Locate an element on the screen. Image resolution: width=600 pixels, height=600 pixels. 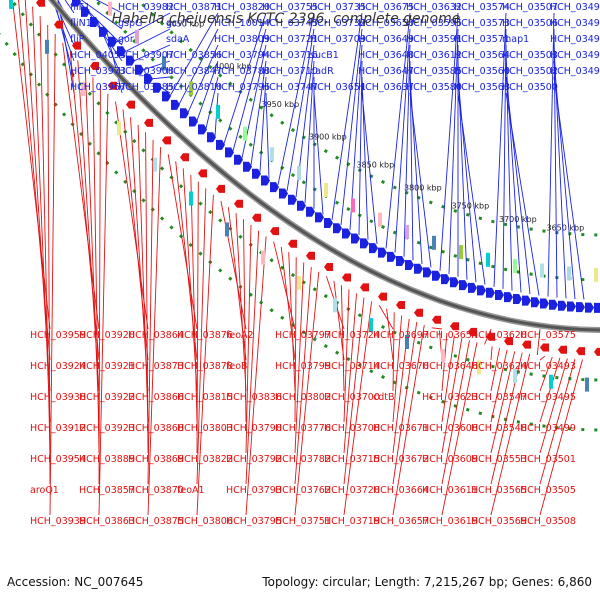
reverse-gene-label: HCH_03790 is located at coordinates (254, 428).